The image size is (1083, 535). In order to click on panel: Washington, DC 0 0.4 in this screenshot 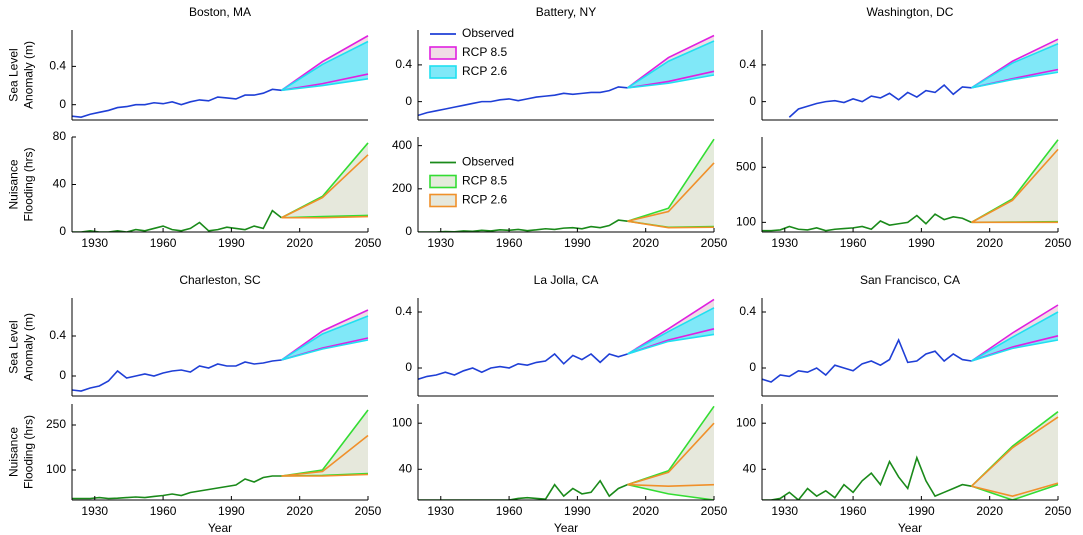, I will do `click(899, 63)`.